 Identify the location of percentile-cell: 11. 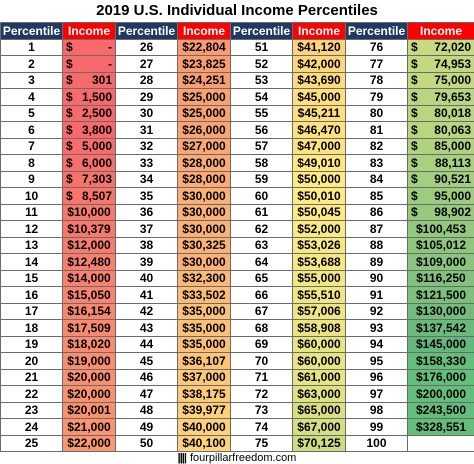
(32, 212).